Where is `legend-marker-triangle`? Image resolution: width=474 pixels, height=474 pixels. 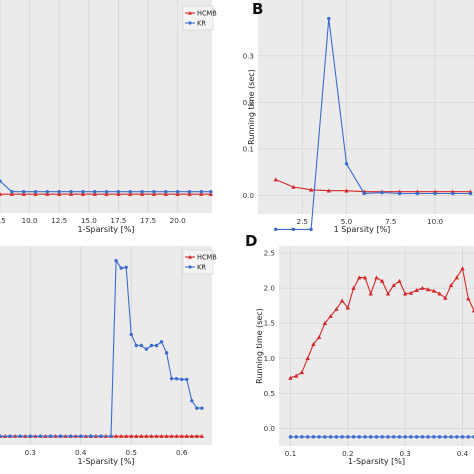 legend-marker-triangle is located at coordinates (190, 13).